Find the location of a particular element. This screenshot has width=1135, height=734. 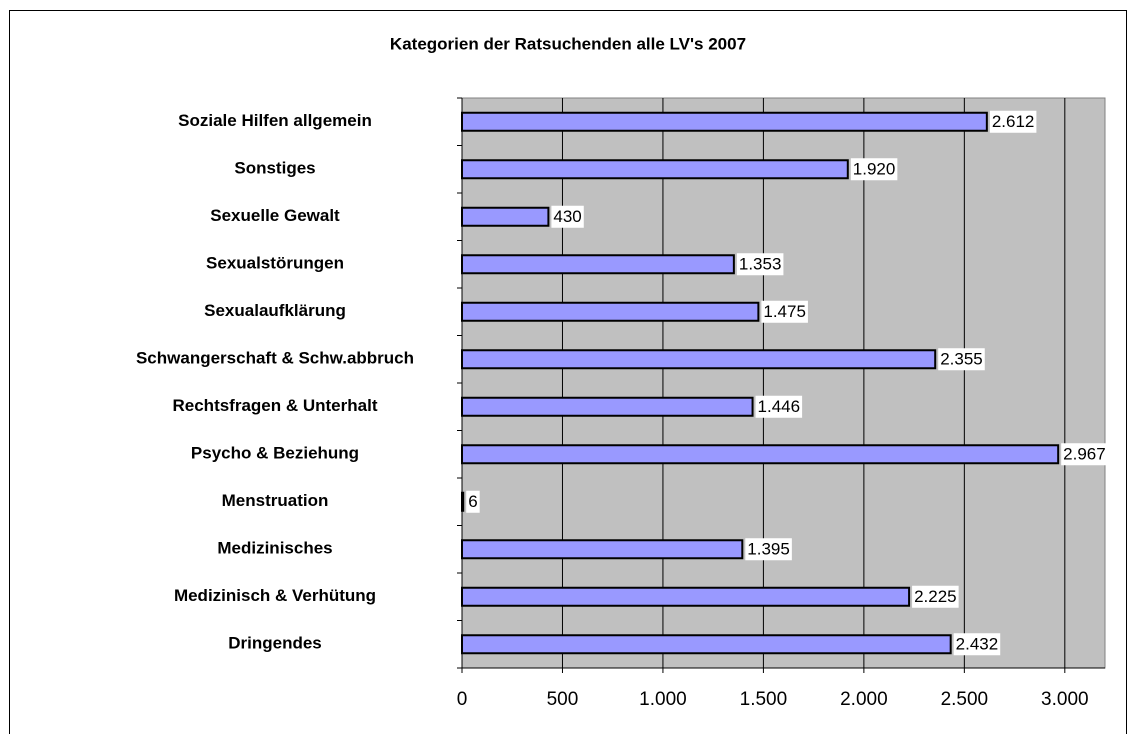

x-tick-label: 2.000 is located at coordinates (864, 699).